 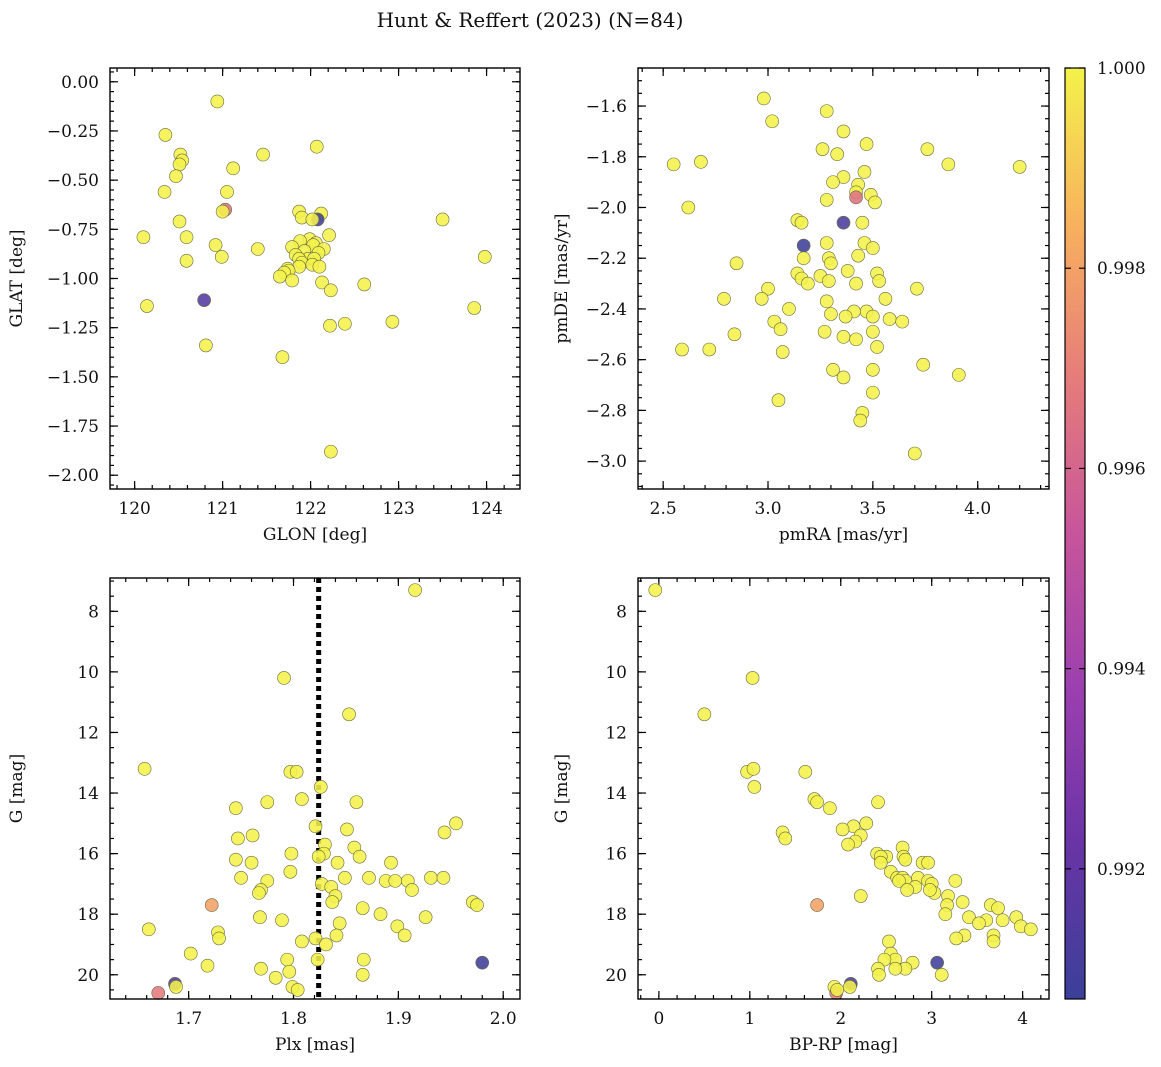 I want to click on x-tick-label: 1.9, so click(x=398, y=1019).